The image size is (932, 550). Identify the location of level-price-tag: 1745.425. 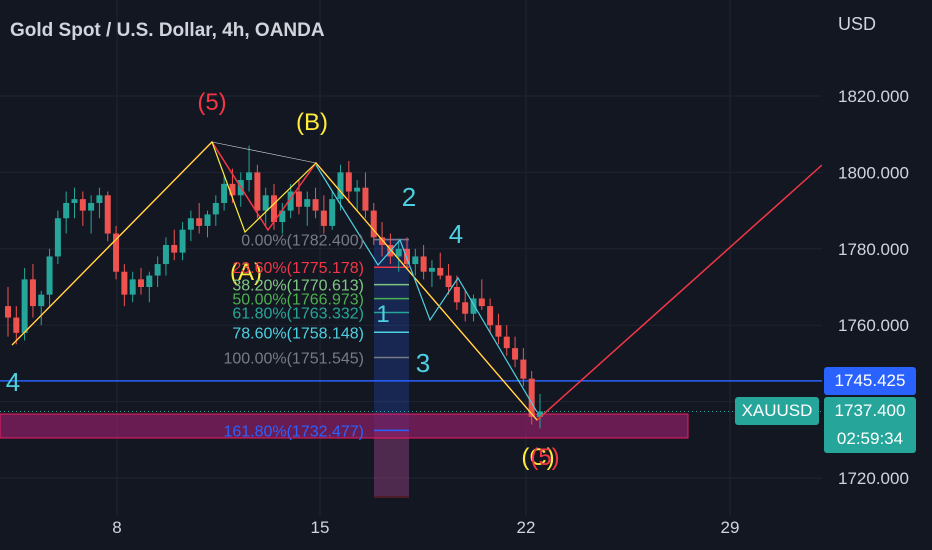
(870, 381).